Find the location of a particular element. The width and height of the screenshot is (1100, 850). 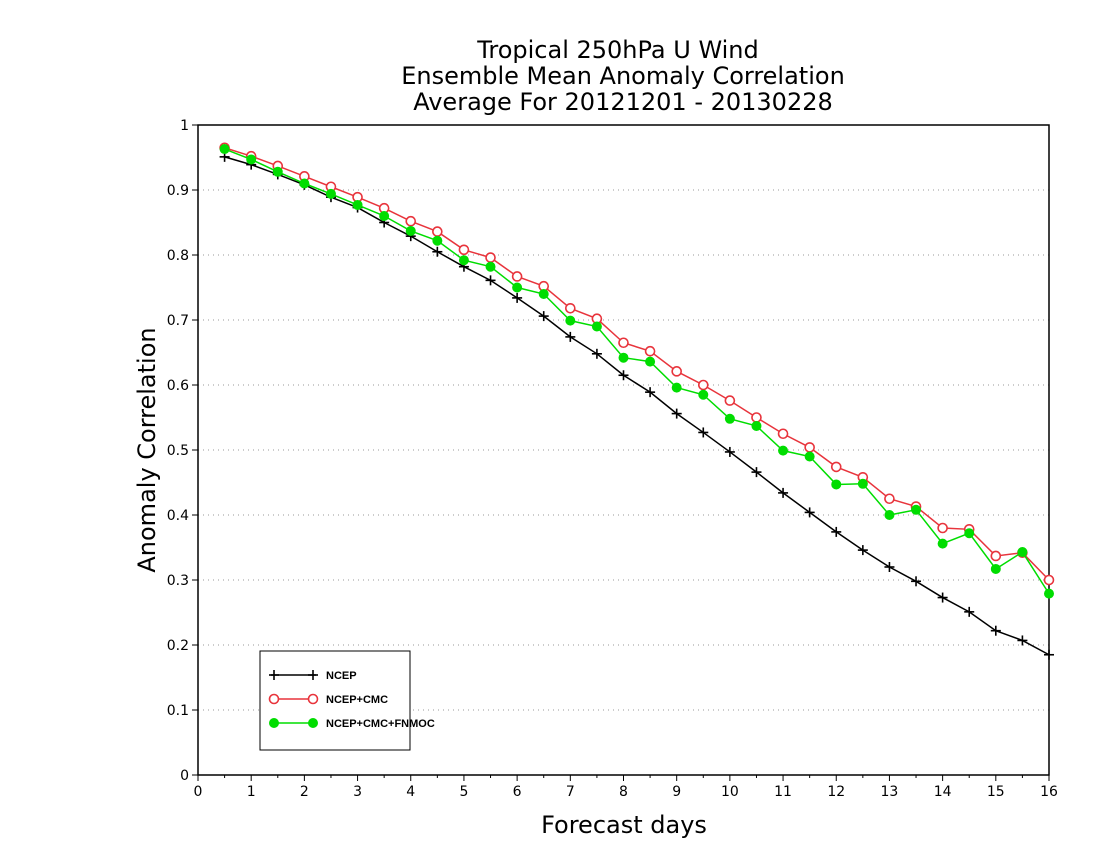

y-tick-label: 0.9 is located at coordinates (178, 191).